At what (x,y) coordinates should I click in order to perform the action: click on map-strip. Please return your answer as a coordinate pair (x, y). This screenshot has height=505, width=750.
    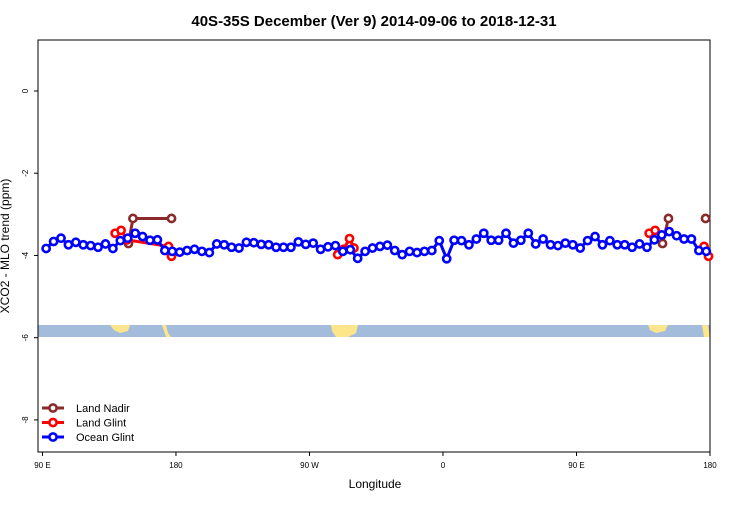
    Looking at the image, I should click on (374, 331).